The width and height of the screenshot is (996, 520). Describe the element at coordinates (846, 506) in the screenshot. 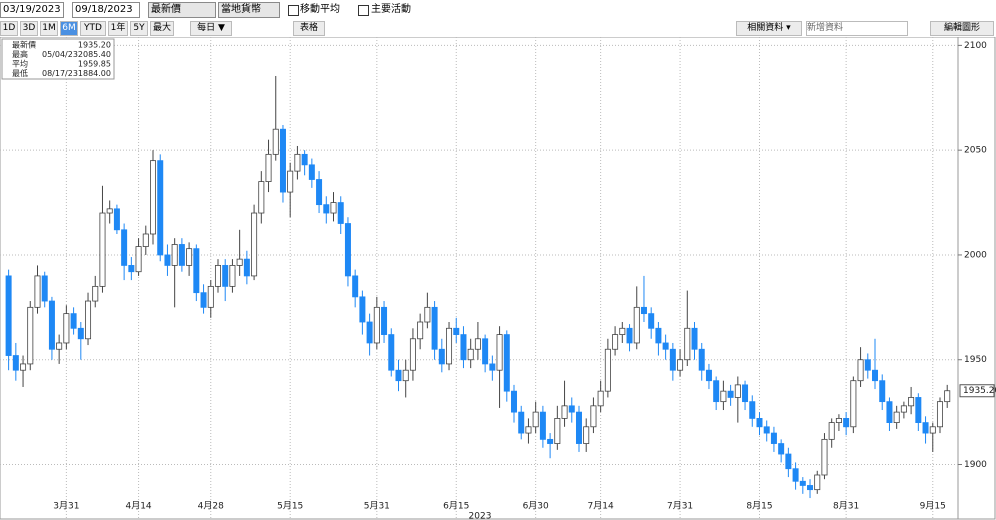

I see `x-tick-label: 8月31` at that location.